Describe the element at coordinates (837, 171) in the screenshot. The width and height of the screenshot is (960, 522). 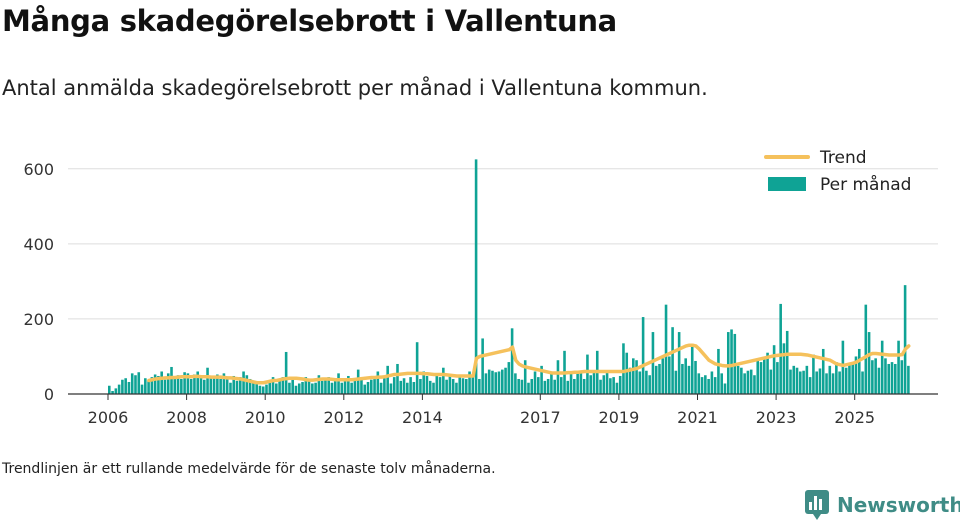
I see `legend: Trend Per månad` at that location.